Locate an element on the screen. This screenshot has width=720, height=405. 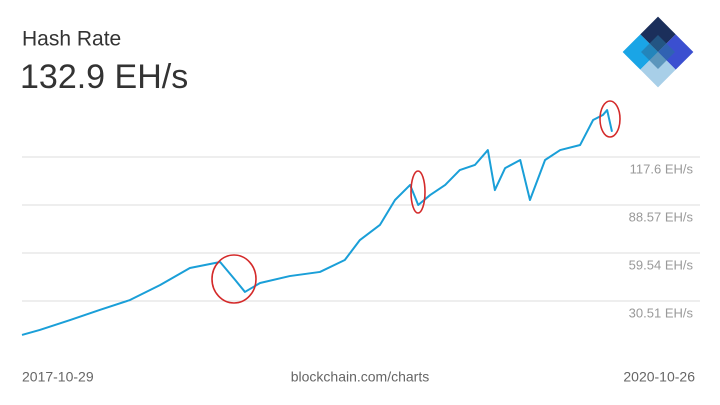
logo is located at coordinates (658, 52).